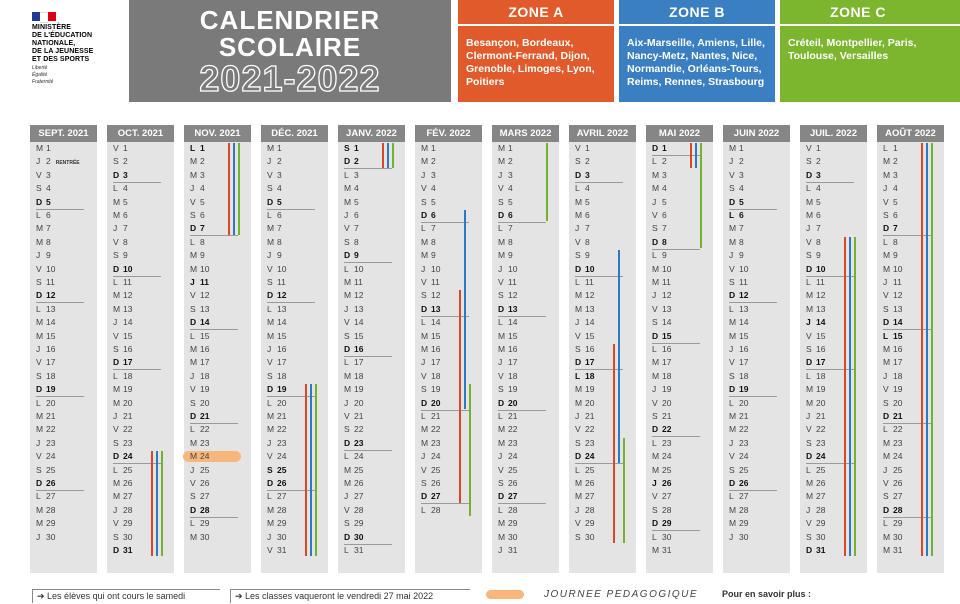  What do you see at coordinates (122, 309) in the screenshot?
I see `day-cell: M 13` at bounding box center [122, 309].